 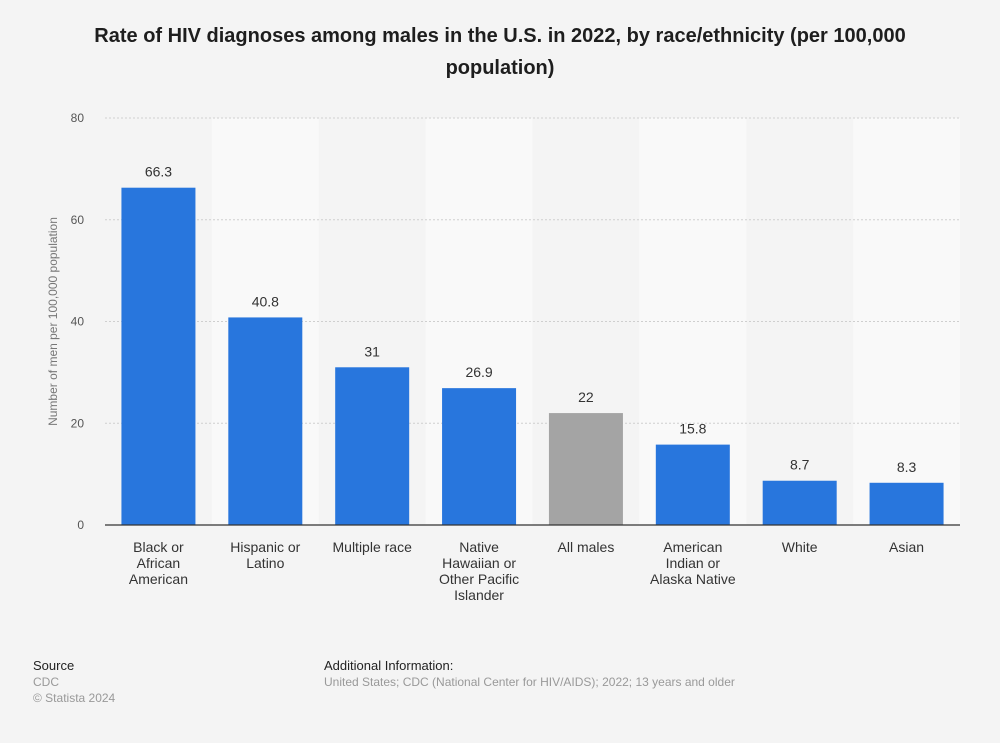 What do you see at coordinates (906, 547) in the screenshot?
I see `x-tick-label: Asian` at bounding box center [906, 547].